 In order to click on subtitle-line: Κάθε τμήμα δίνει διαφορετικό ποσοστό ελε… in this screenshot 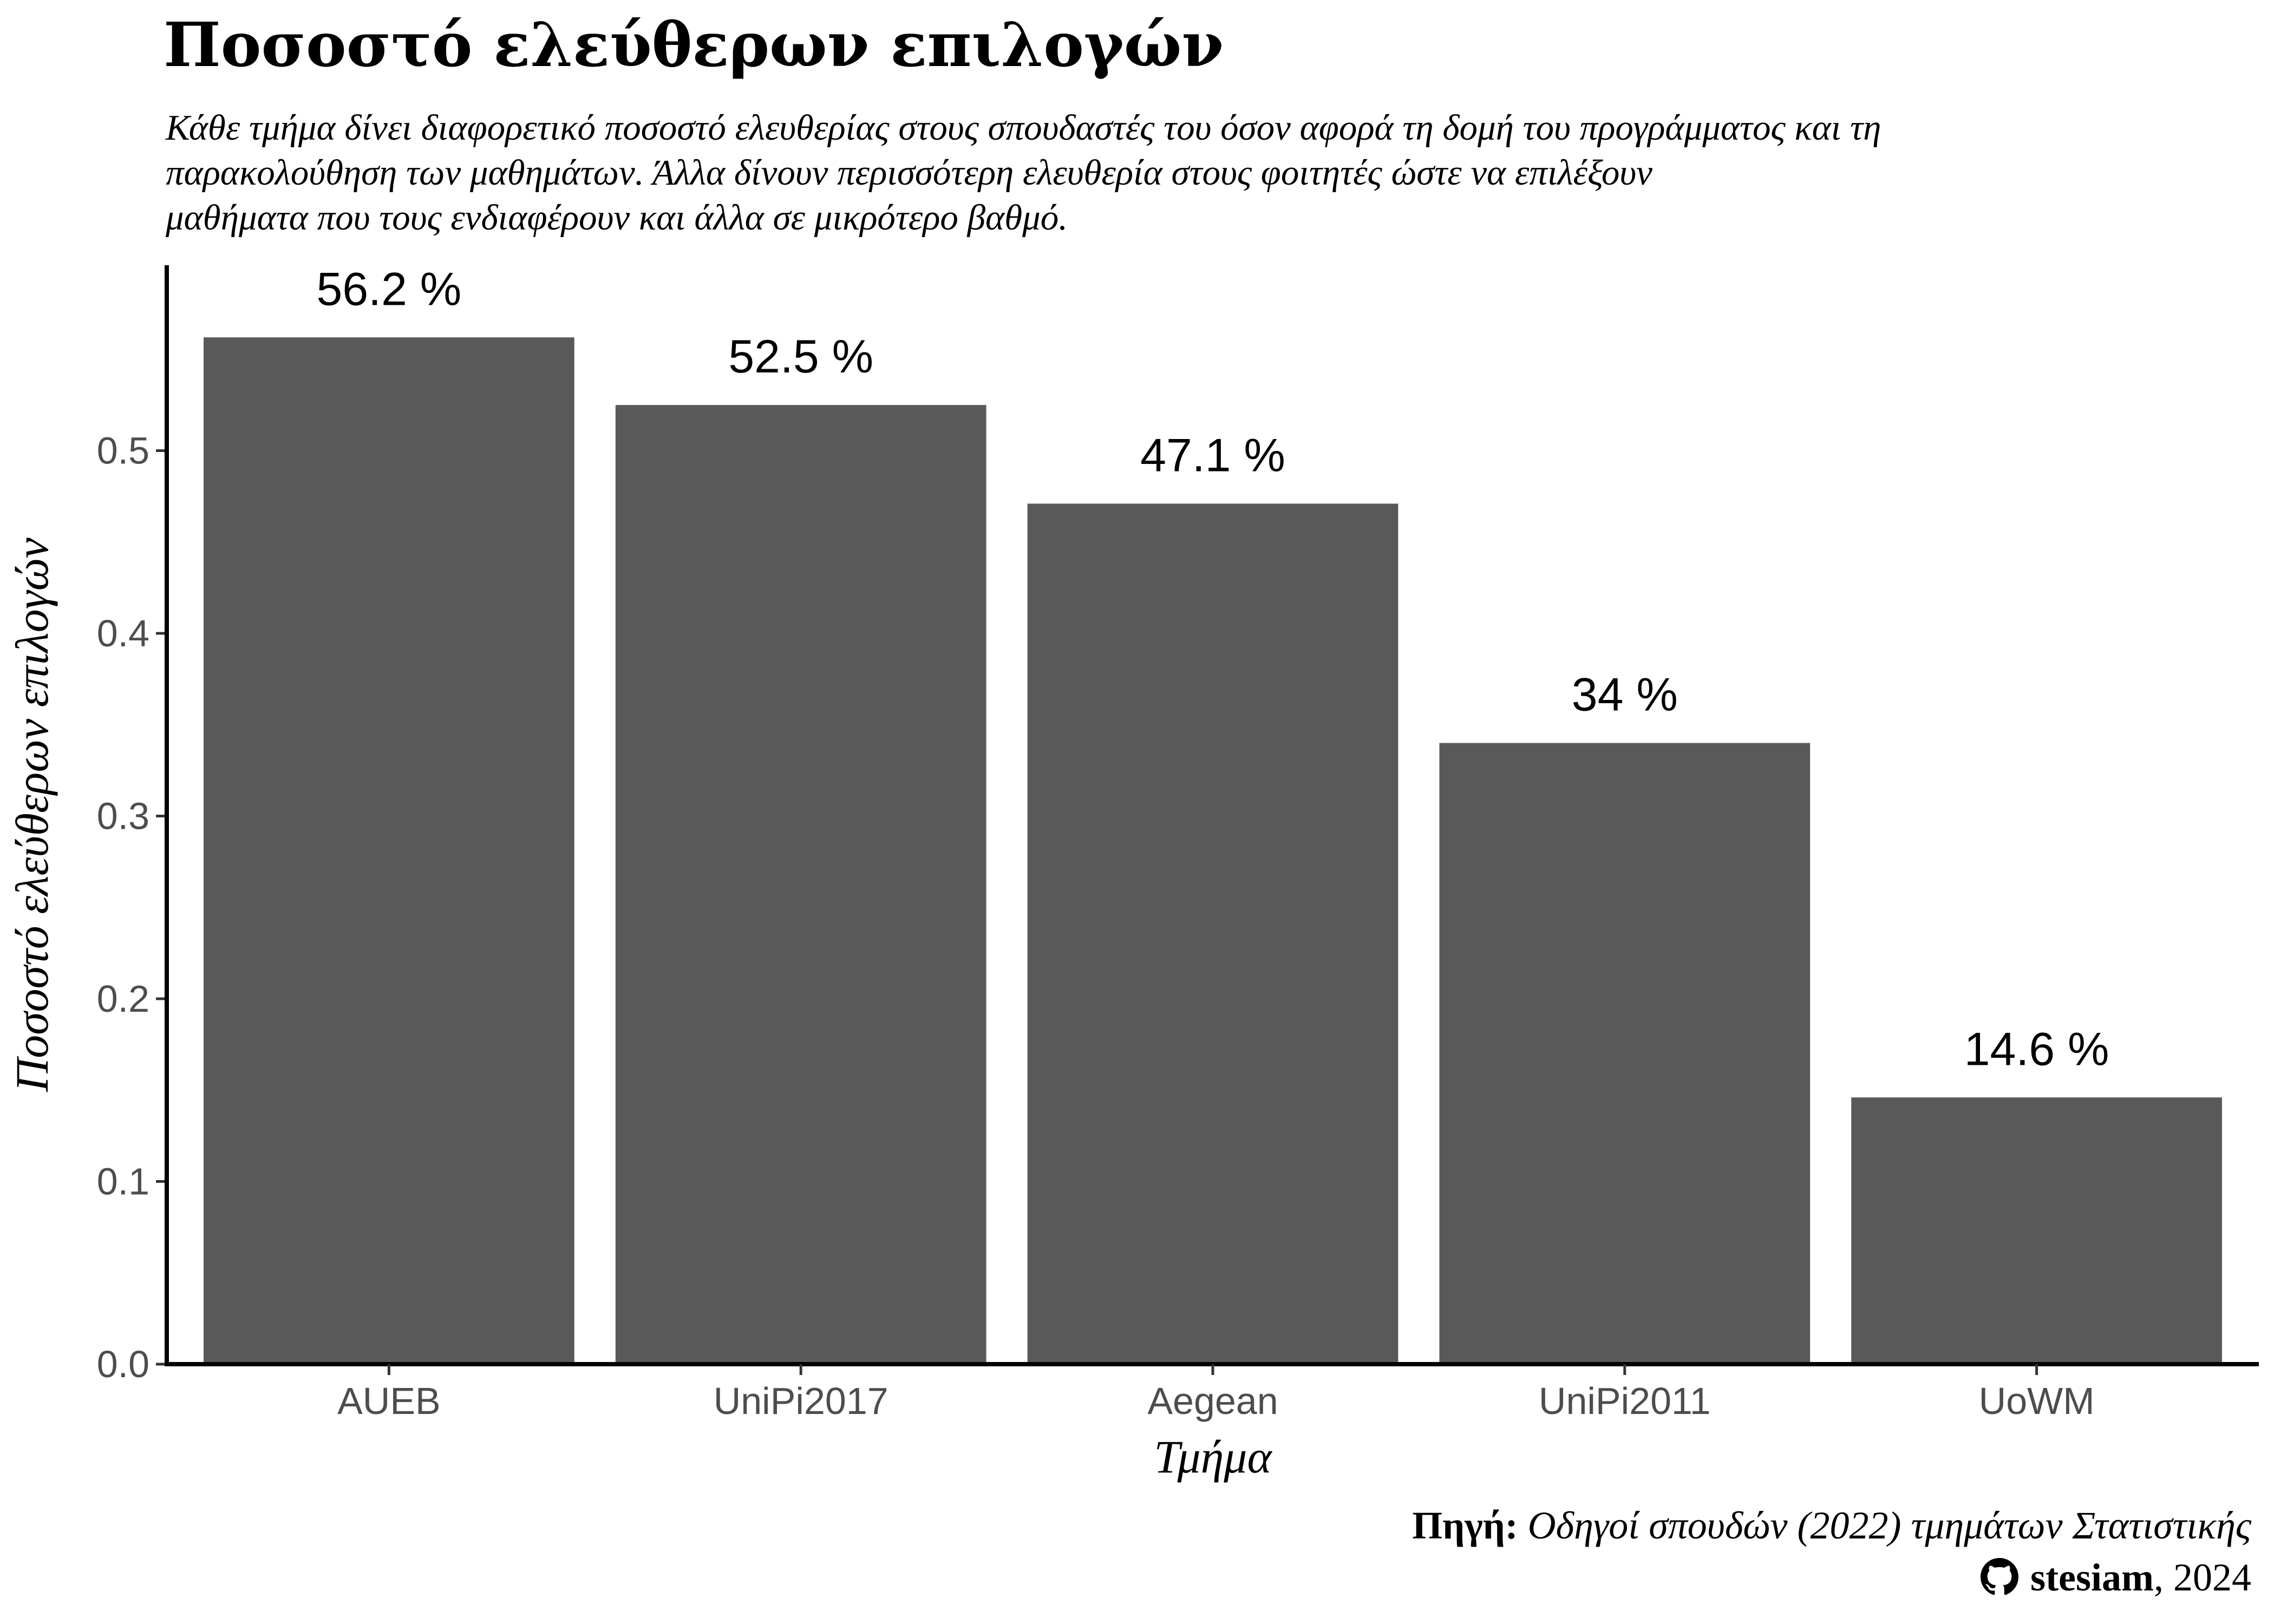, I will do `click(1024, 128)`.